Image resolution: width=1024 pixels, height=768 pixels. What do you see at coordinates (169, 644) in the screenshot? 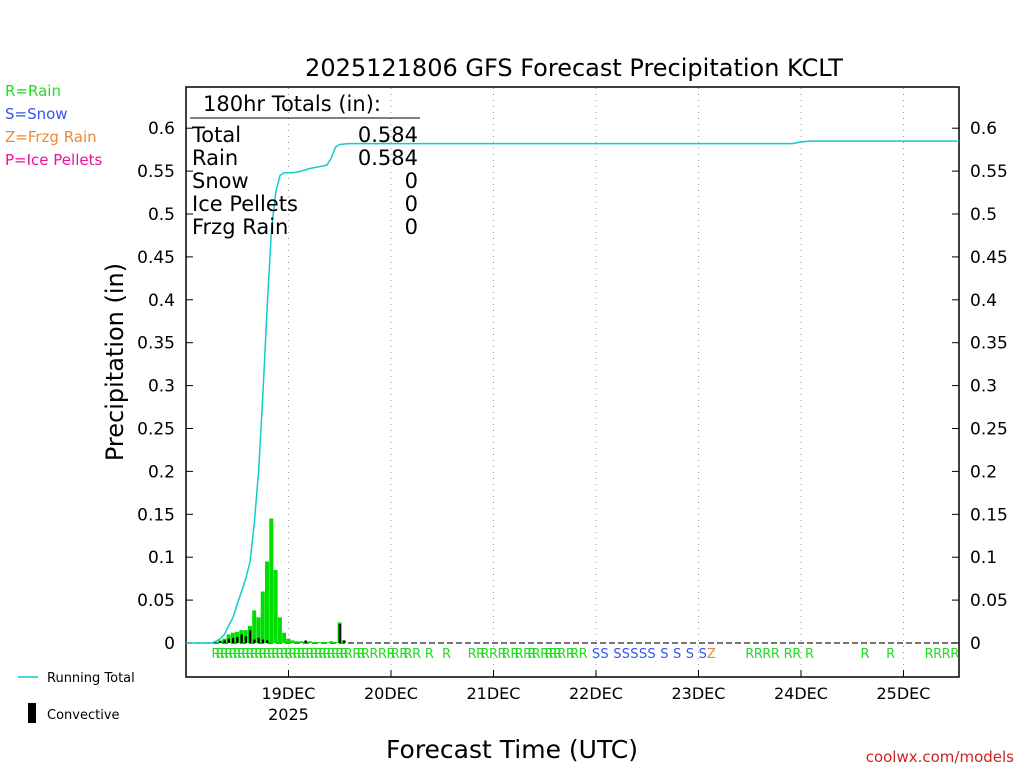
I see `y-tick-label-left: 0` at bounding box center [169, 644].